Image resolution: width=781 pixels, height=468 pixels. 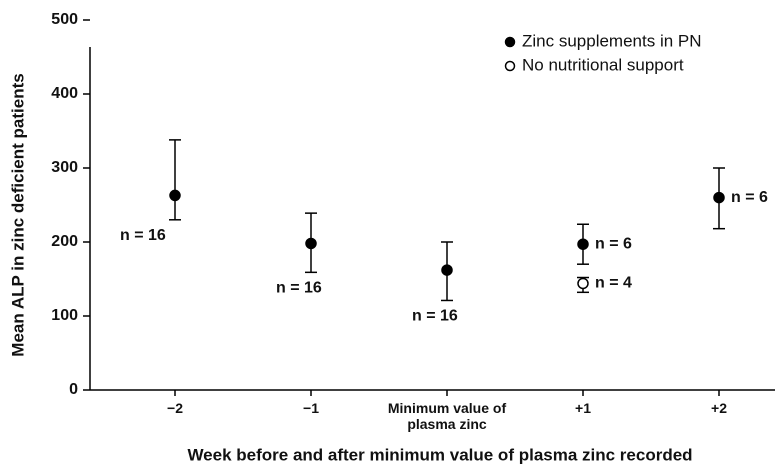 I want to click on y-tick-label: 0, so click(x=73, y=389).